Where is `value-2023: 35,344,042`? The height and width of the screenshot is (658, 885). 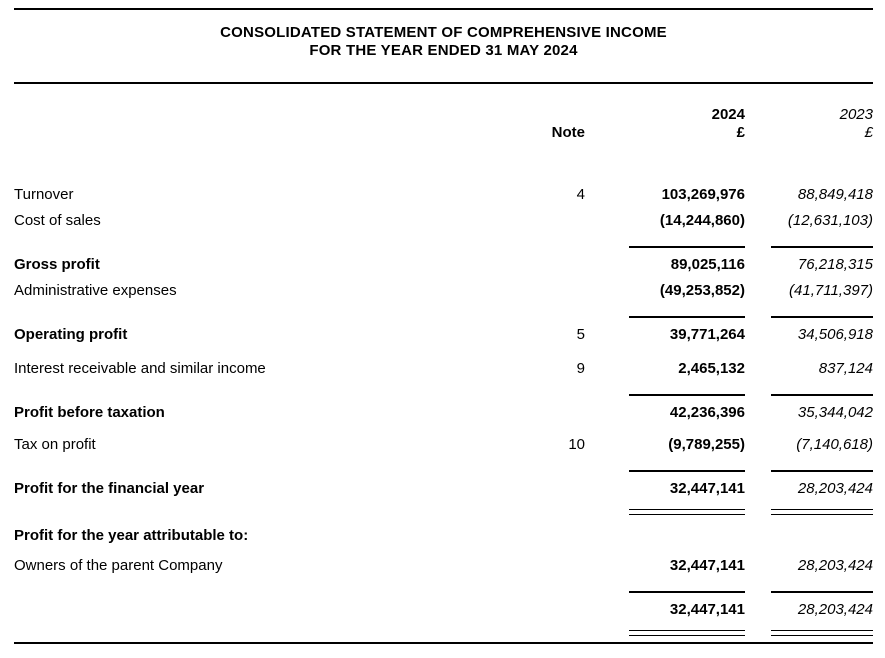 value-2023: 35,344,042 is located at coordinates (835, 412).